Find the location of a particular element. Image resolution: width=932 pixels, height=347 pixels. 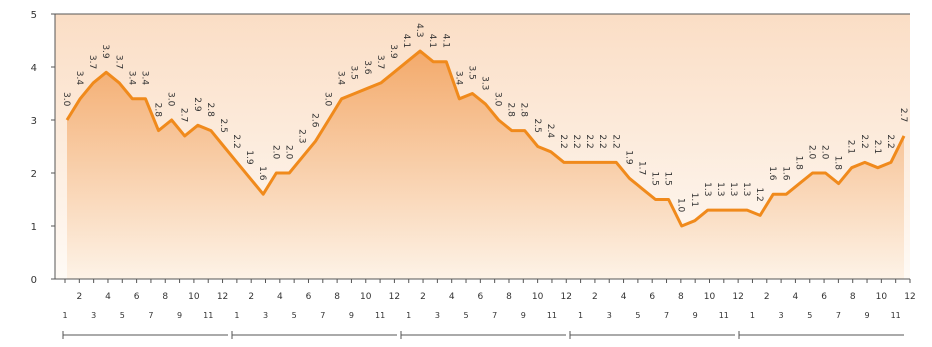

data-label: 2.4 is located at coordinates (550, 131).